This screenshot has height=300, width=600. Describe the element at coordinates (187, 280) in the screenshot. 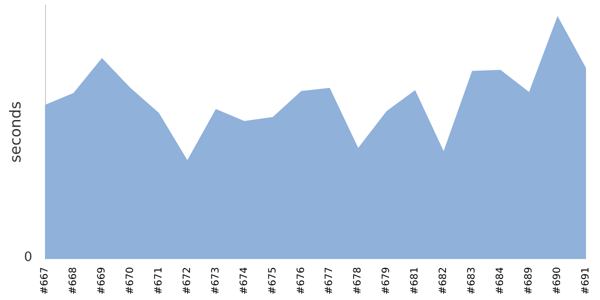

I see `x-tick-label: #672` at that location.